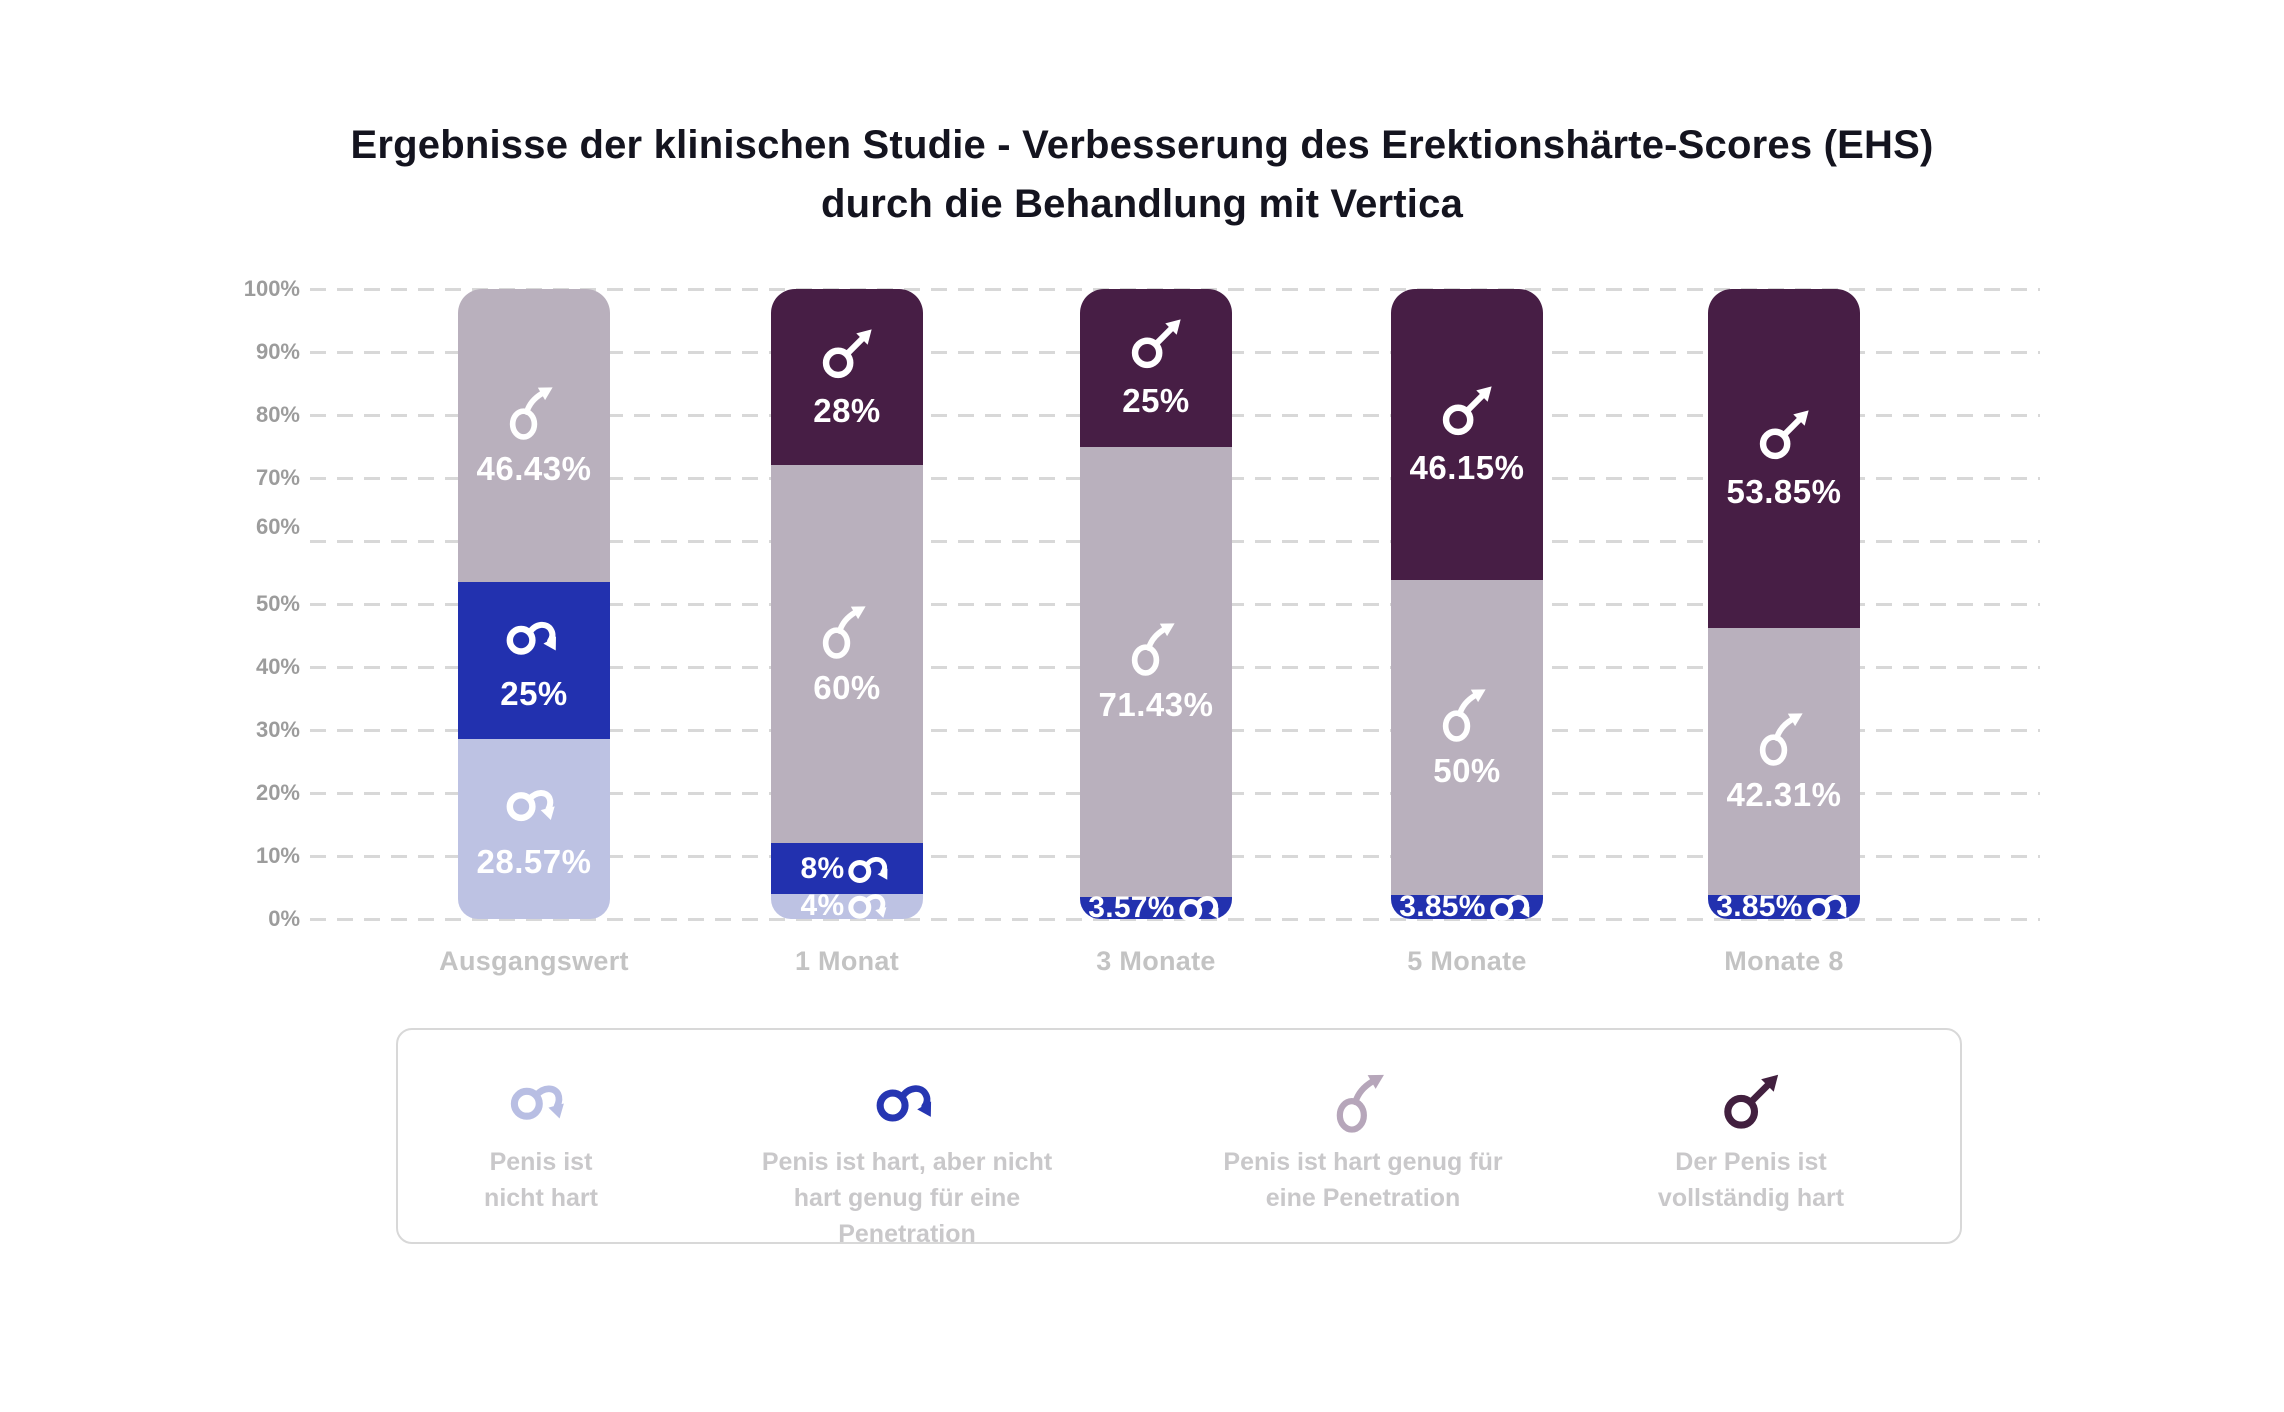 The image size is (2284, 1412). I want to click on segment-label-group: 3.57%, so click(1156, 908).